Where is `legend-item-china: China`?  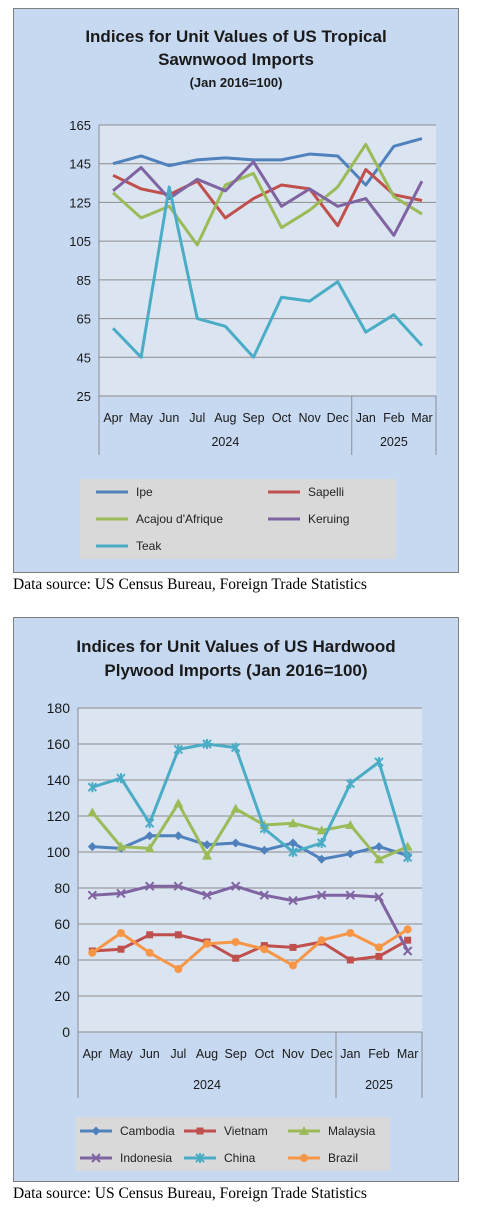 legend-item-china: China is located at coordinates (218, 1158).